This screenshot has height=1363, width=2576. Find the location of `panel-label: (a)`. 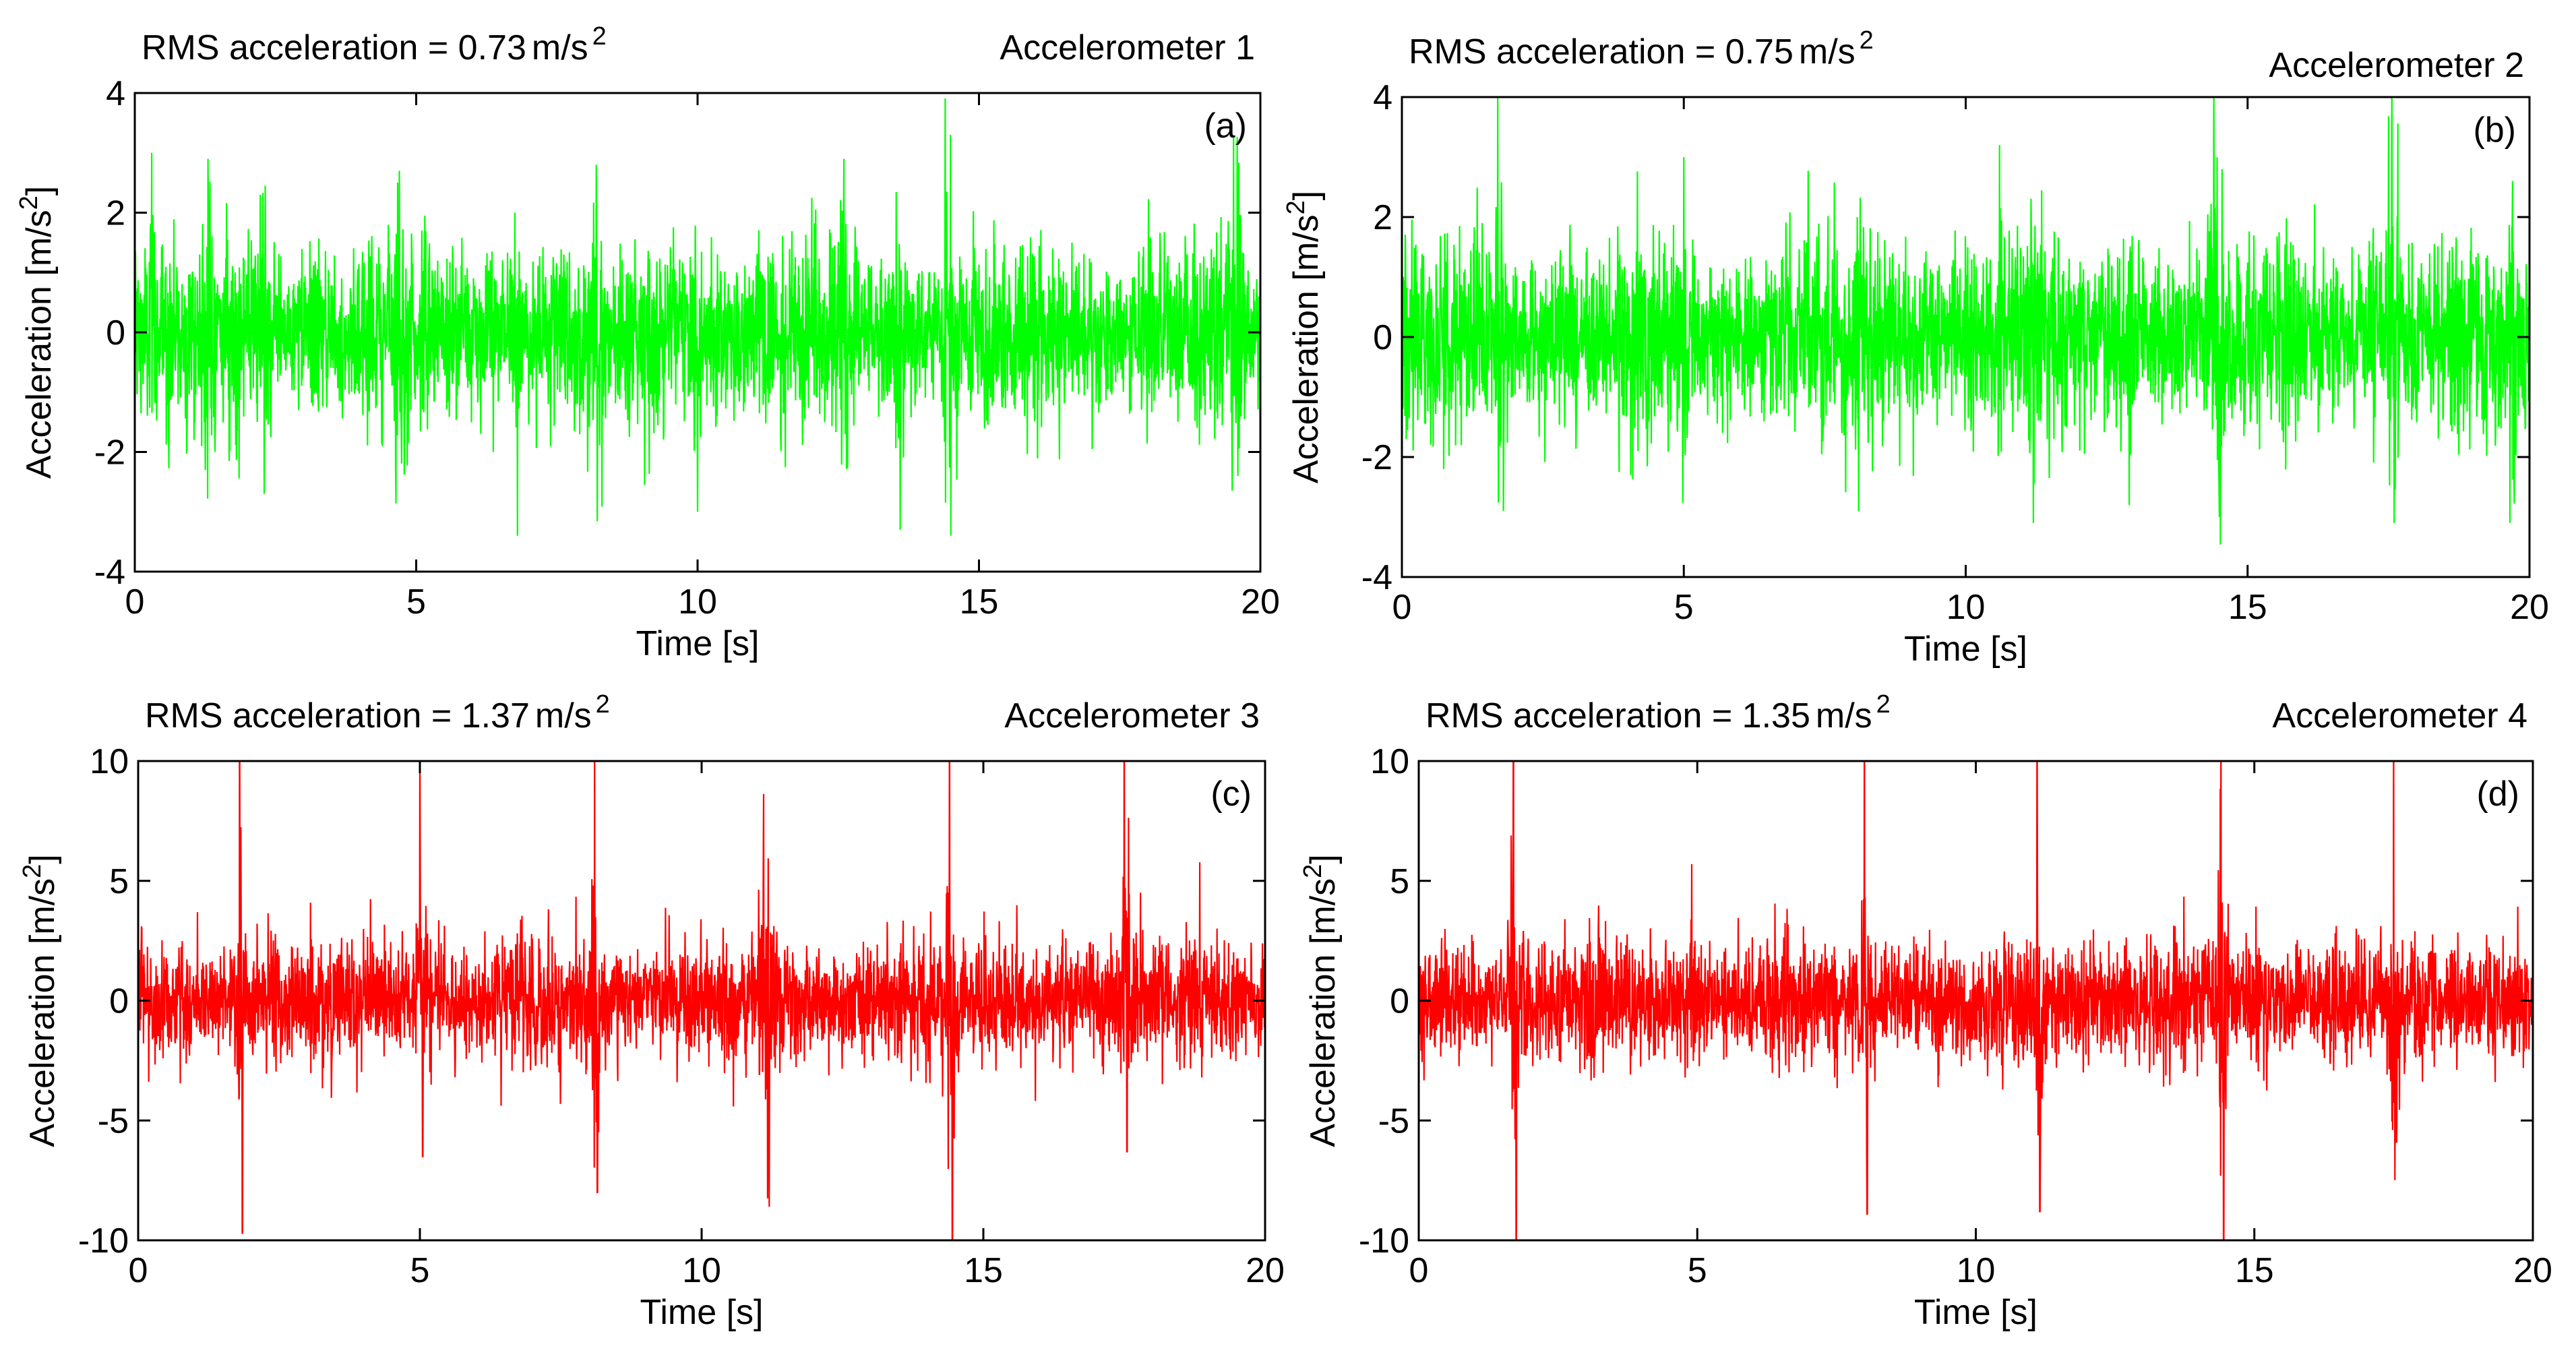

panel-label: (a) is located at coordinates (1226, 127).